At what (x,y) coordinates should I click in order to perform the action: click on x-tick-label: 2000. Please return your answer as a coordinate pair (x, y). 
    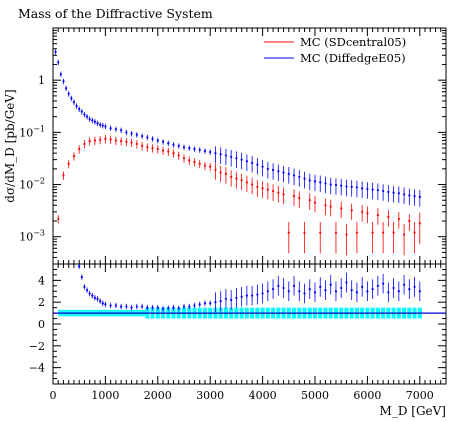
    Looking at the image, I should click on (158, 395).